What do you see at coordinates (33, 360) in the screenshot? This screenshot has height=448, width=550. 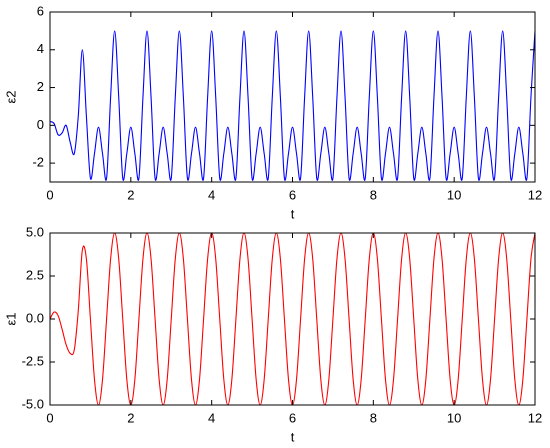 I see `y-tick-label: -2.5` at bounding box center [33, 360].